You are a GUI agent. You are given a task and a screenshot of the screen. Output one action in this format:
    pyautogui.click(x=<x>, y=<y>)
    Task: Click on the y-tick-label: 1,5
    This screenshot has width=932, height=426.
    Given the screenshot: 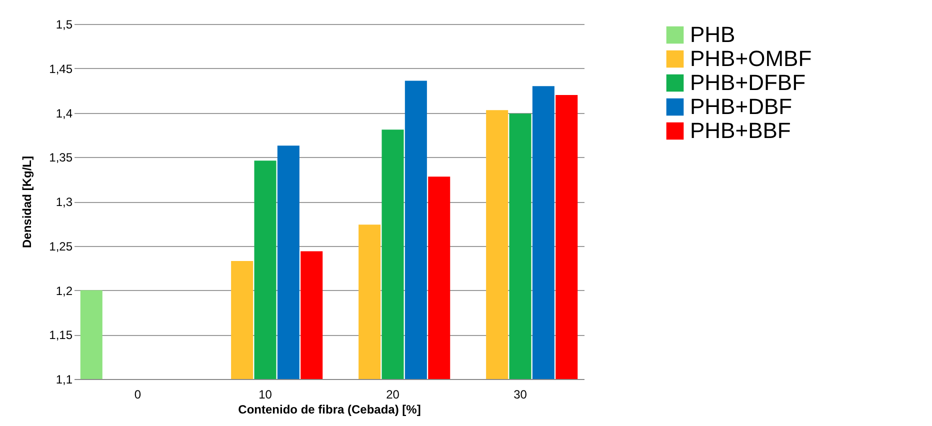 What is the action you would take?
    pyautogui.click(x=64, y=25)
    